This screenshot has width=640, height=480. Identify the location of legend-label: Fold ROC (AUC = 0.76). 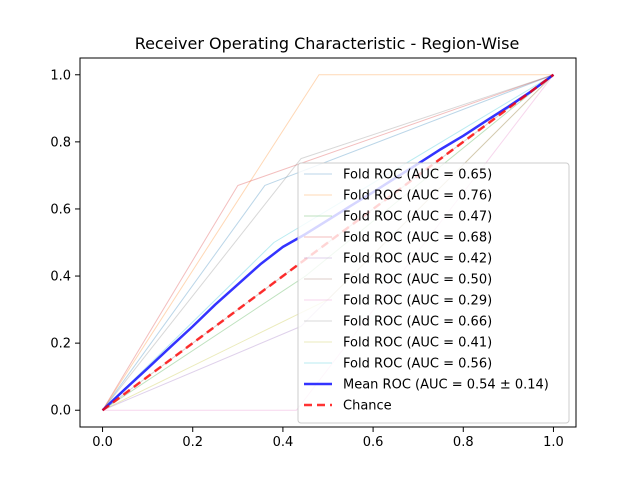
(417, 196).